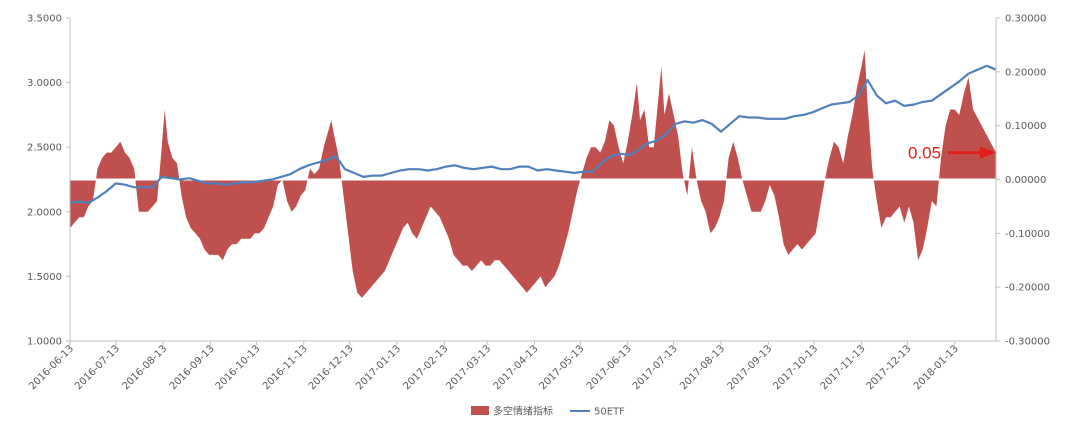 Image resolution: width=1080 pixels, height=428 pixels. What do you see at coordinates (702, 367) in the screenshot?
I see `x-tick-label: 2017-08-13` at bounding box center [702, 367].